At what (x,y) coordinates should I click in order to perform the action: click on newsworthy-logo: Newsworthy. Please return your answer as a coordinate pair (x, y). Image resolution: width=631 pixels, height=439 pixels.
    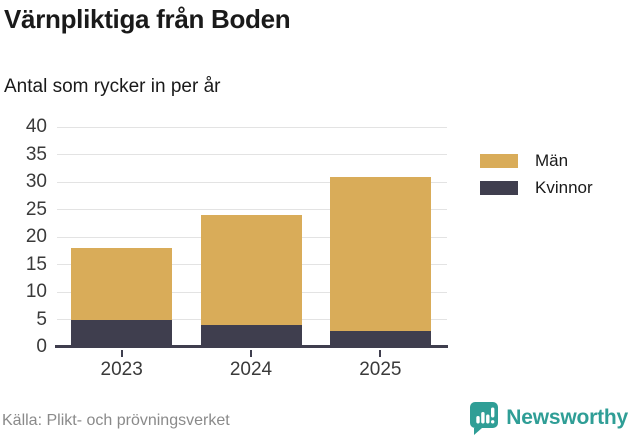
    Looking at the image, I should click on (548, 418).